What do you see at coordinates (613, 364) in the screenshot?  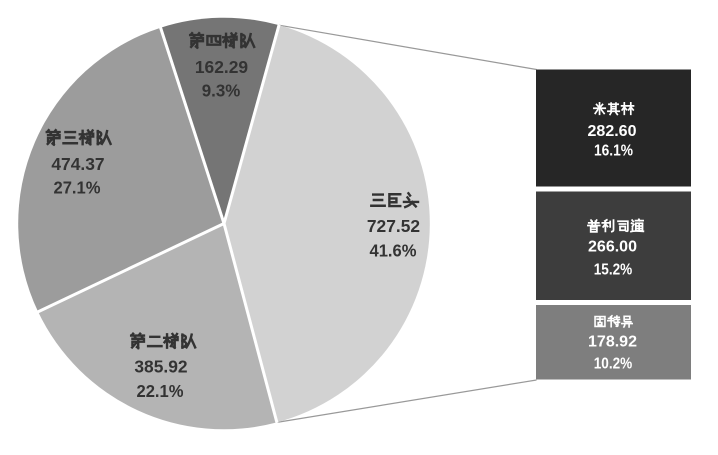 I see `svg-text: 10.2%` at bounding box center [613, 364].